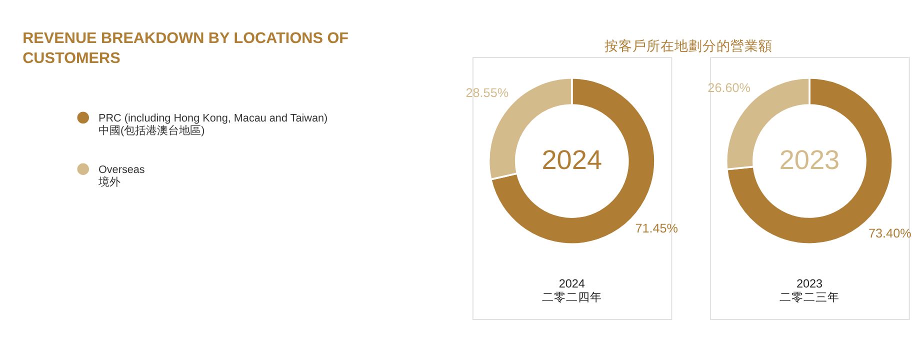 The image size is (917, 362). Describe the element at coordinates (121, 176) in the screenshot. I see `legend-label: Overseas 境外` at that location.